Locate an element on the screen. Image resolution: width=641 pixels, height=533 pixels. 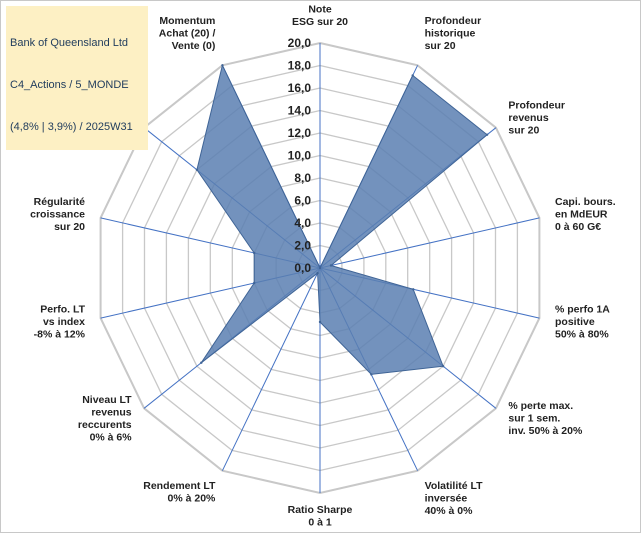
axis-label-line: Achat (20) / is located at coordinates (187, 33).